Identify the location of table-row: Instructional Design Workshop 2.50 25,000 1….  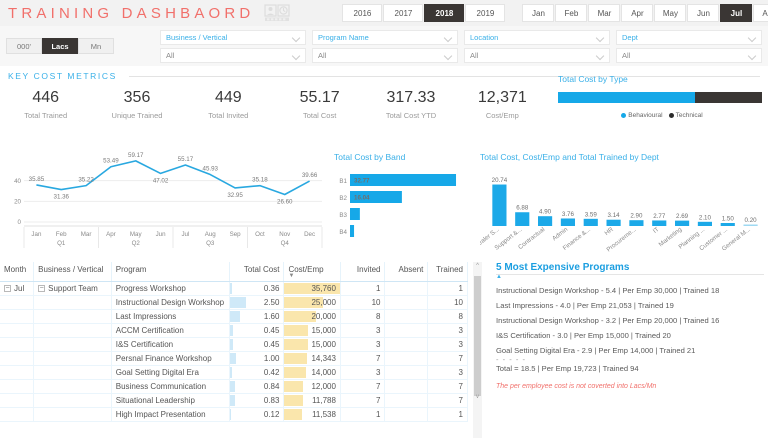
(234, 302).